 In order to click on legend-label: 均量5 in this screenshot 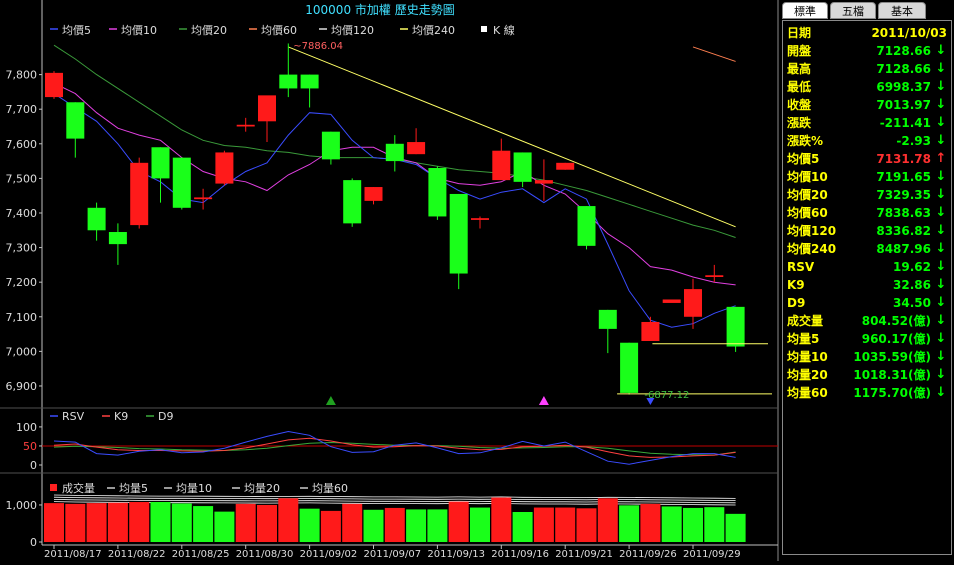, I will do `click(133, 488)`.